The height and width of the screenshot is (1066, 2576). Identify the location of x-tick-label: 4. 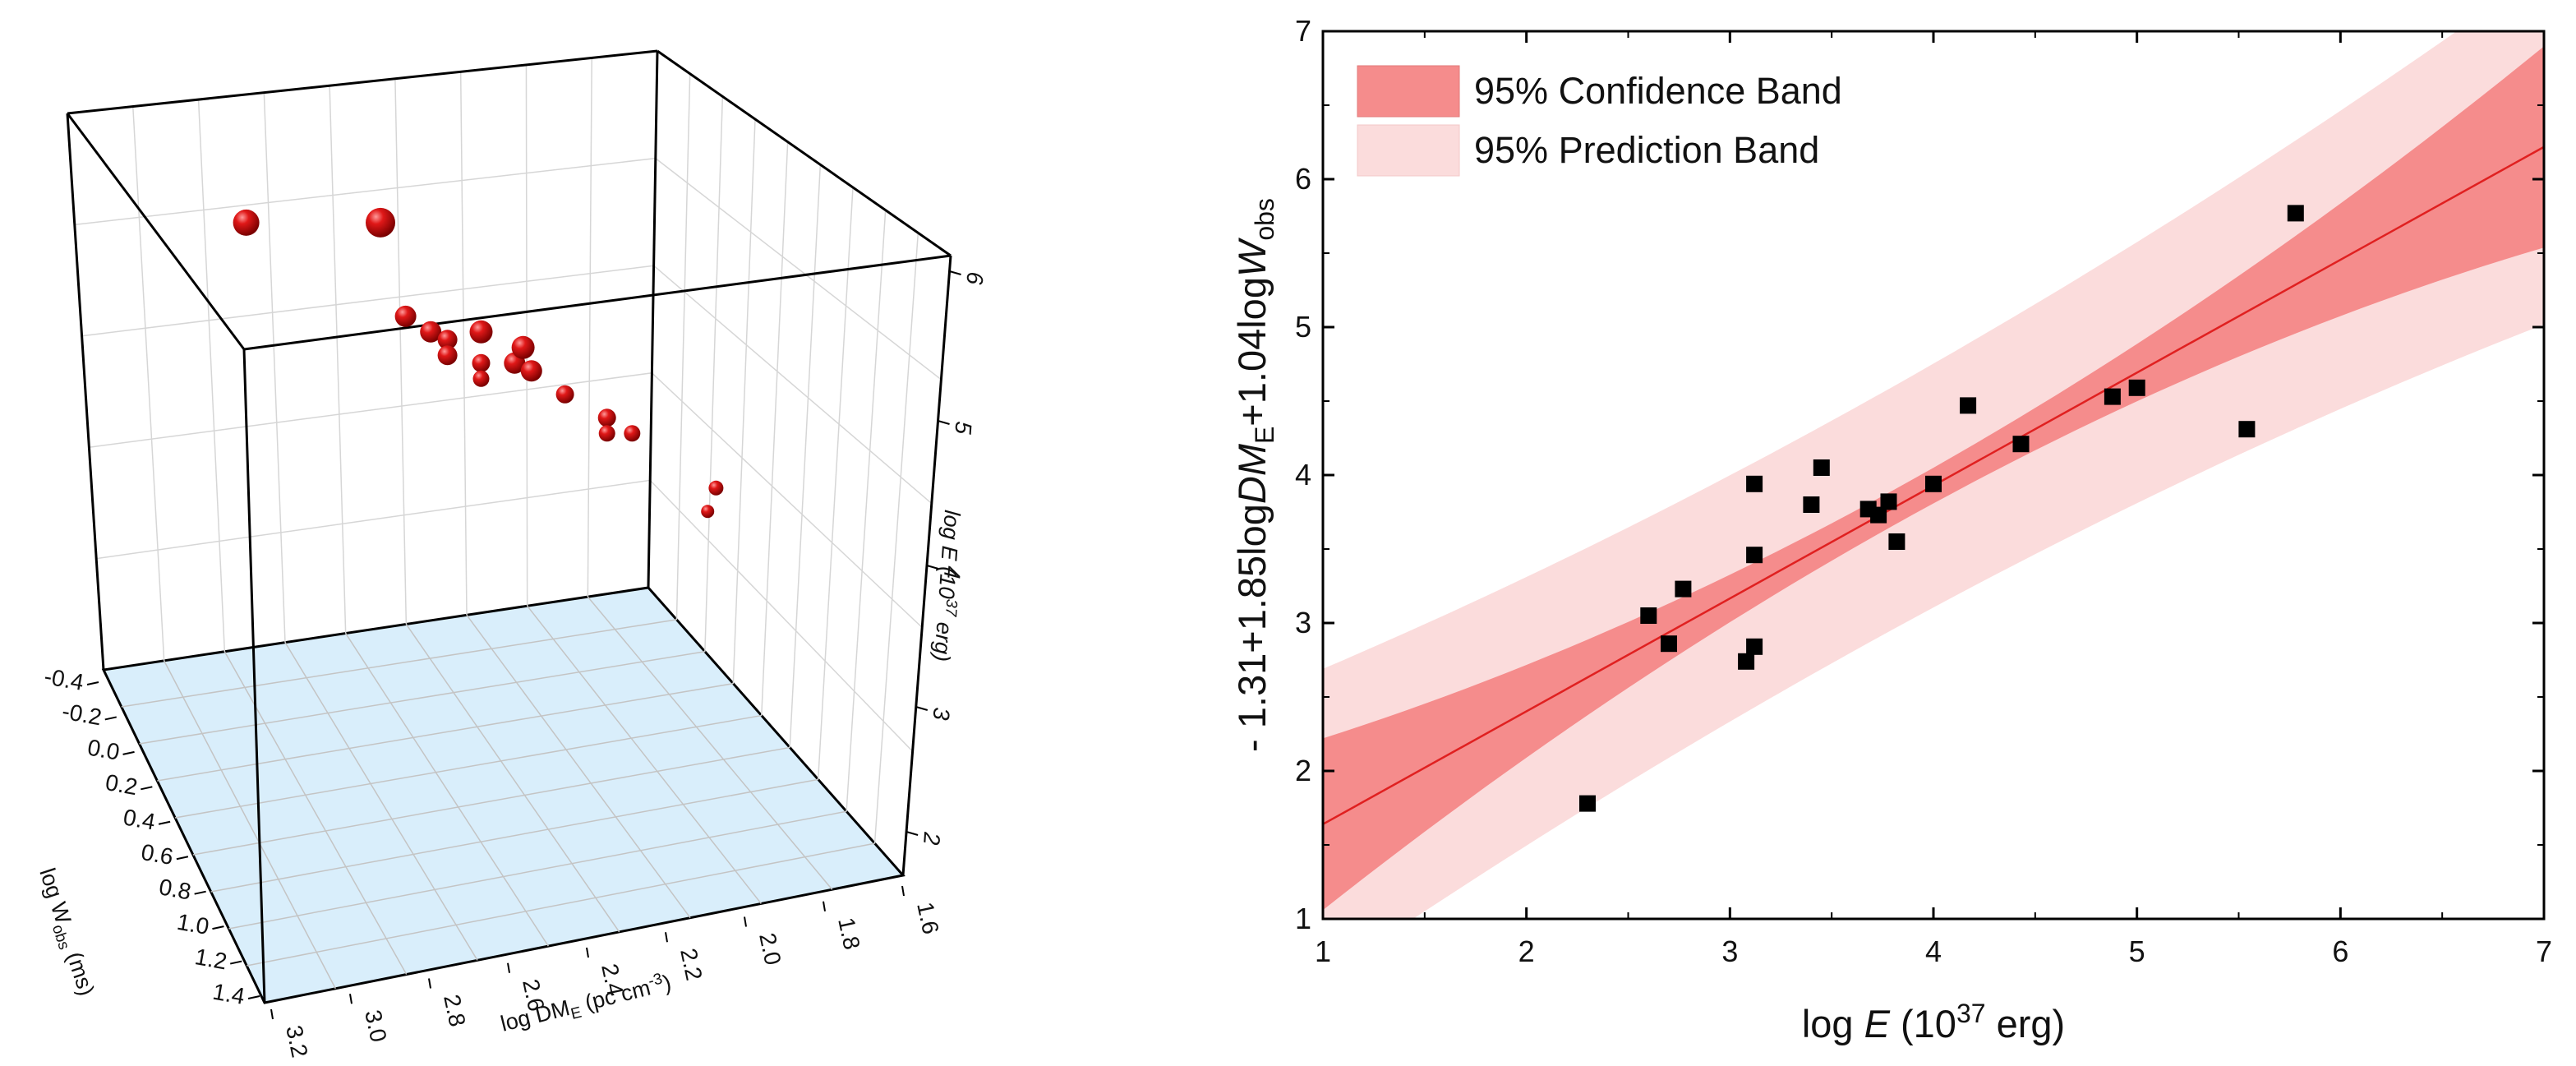
(1933, 951).